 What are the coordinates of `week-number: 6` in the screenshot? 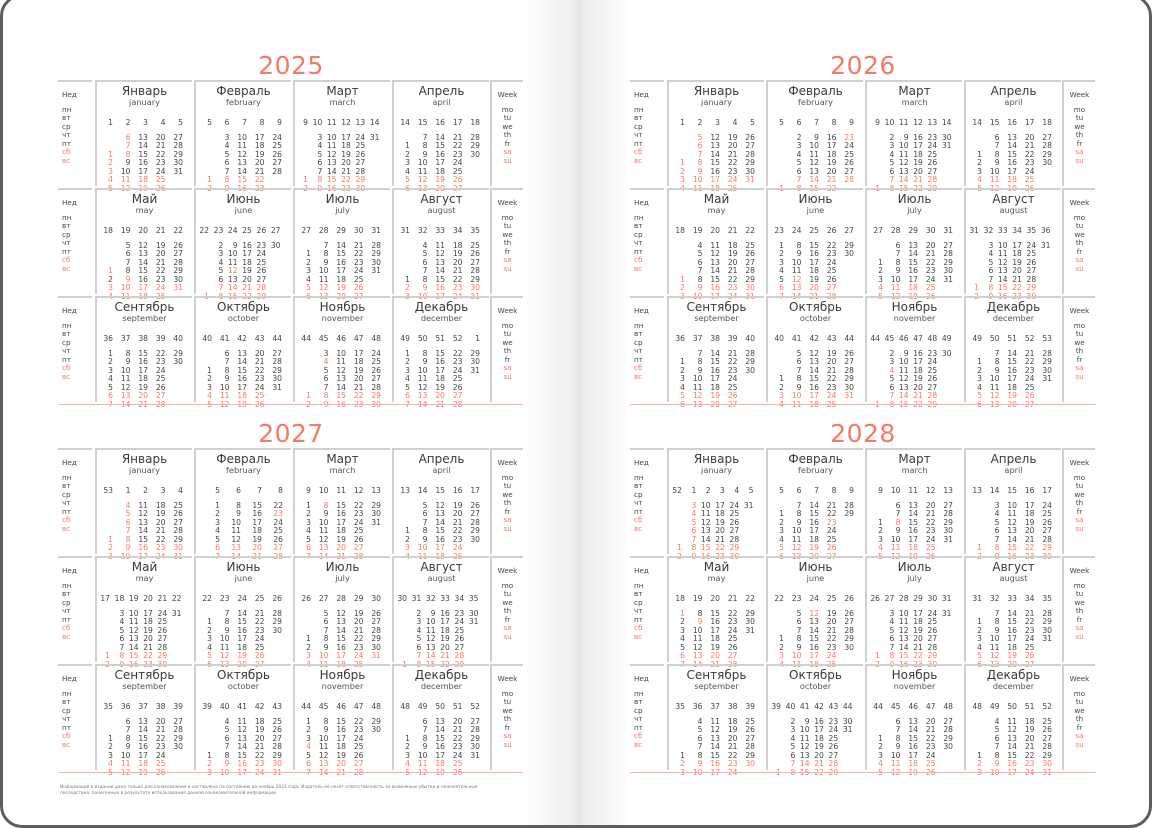 It's located at (238, 490).